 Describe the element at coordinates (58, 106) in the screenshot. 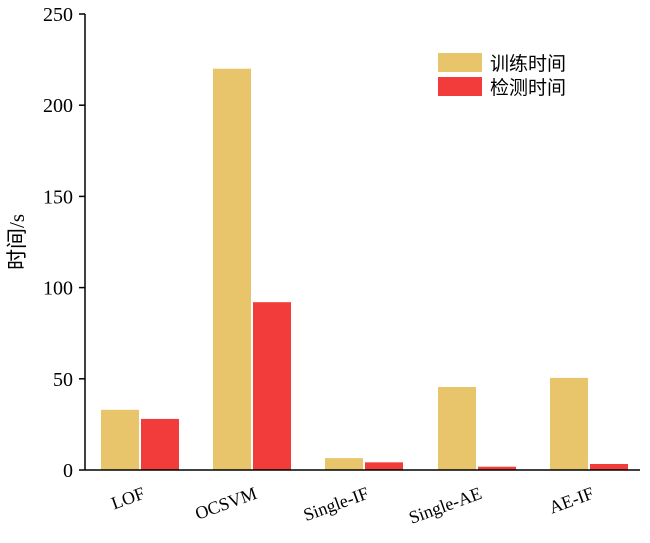

I see `y-tick-label: 200` at that location.